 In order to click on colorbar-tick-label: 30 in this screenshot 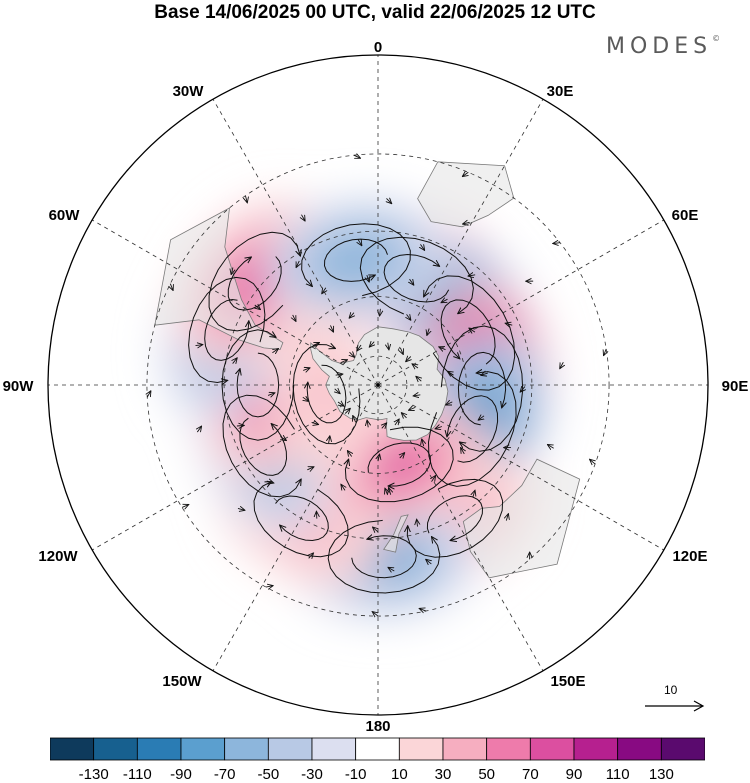, I will do `click(443, 774)`.